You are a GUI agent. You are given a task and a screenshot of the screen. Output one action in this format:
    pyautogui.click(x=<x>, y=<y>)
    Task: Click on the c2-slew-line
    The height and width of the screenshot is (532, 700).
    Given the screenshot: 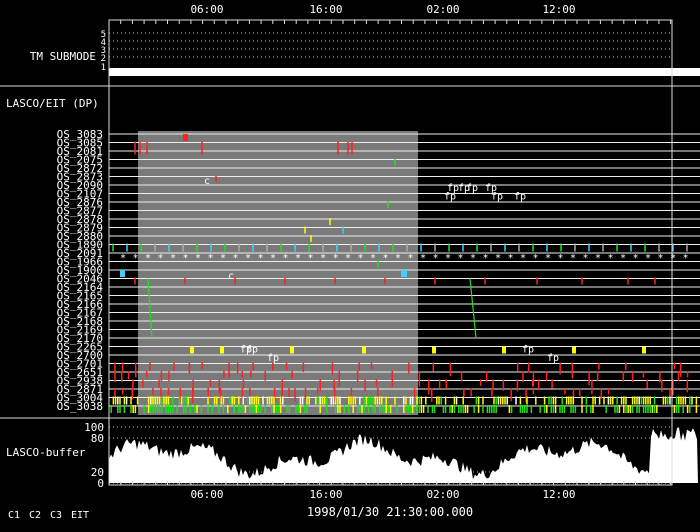 What is the action you would take?
    pyautogui.click(x=473, y=308)
    